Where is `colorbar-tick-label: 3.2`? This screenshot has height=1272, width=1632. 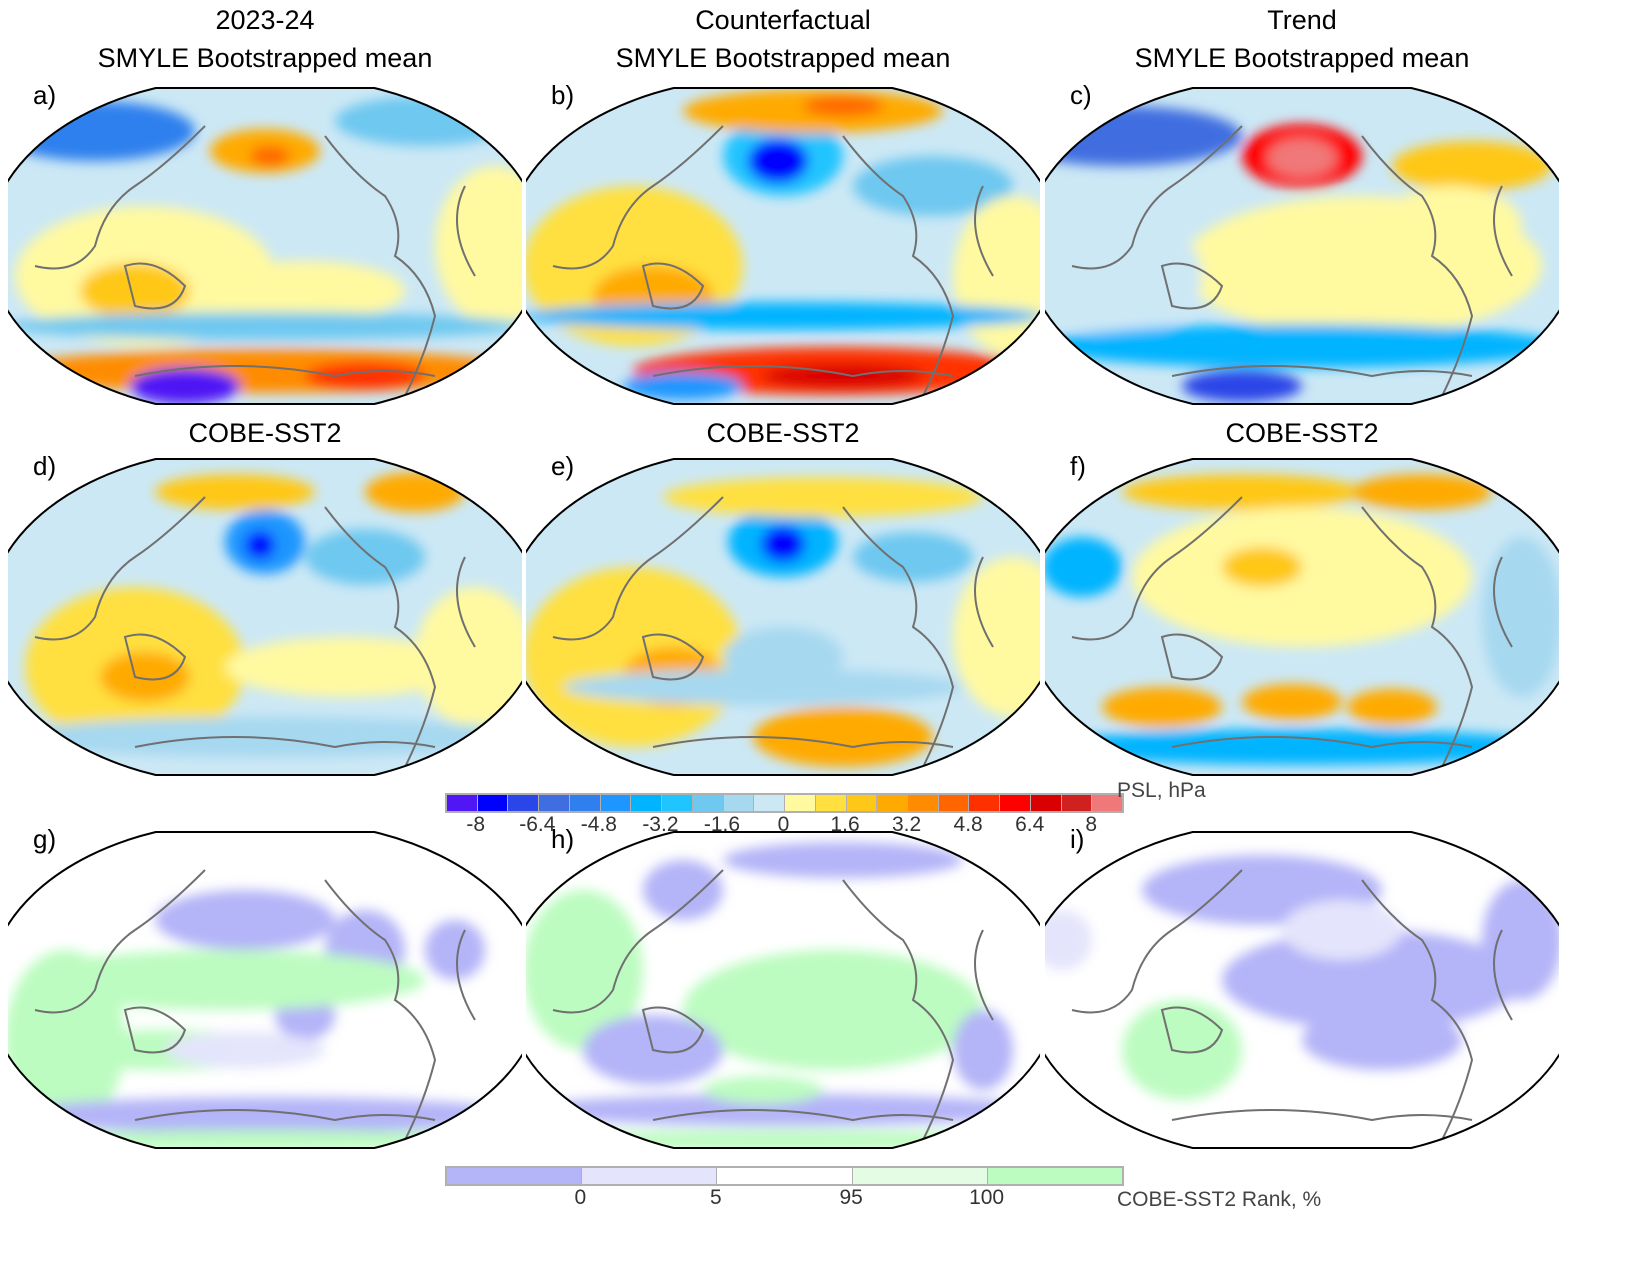 colorbar-tick-label: 3.2 is located at coordinates (906, 824).